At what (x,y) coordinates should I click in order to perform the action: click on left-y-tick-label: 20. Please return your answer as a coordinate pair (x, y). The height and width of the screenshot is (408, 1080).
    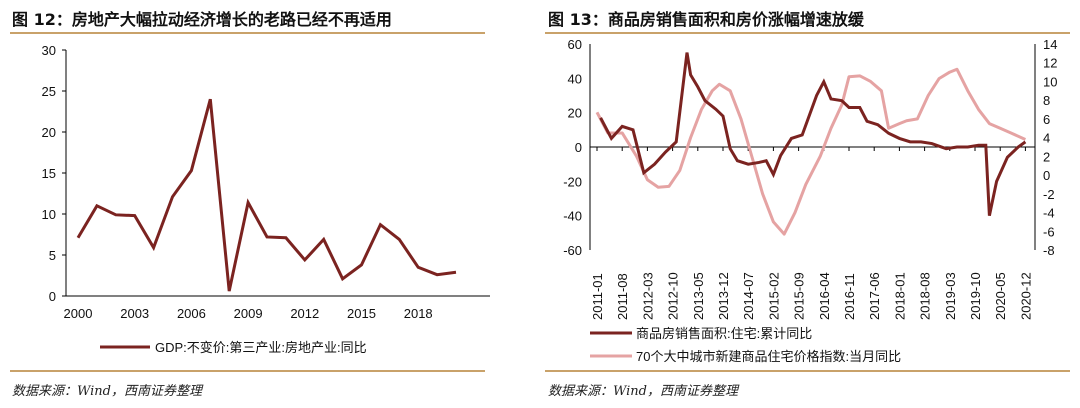
    Looking at the image, I should click on (49, 132).